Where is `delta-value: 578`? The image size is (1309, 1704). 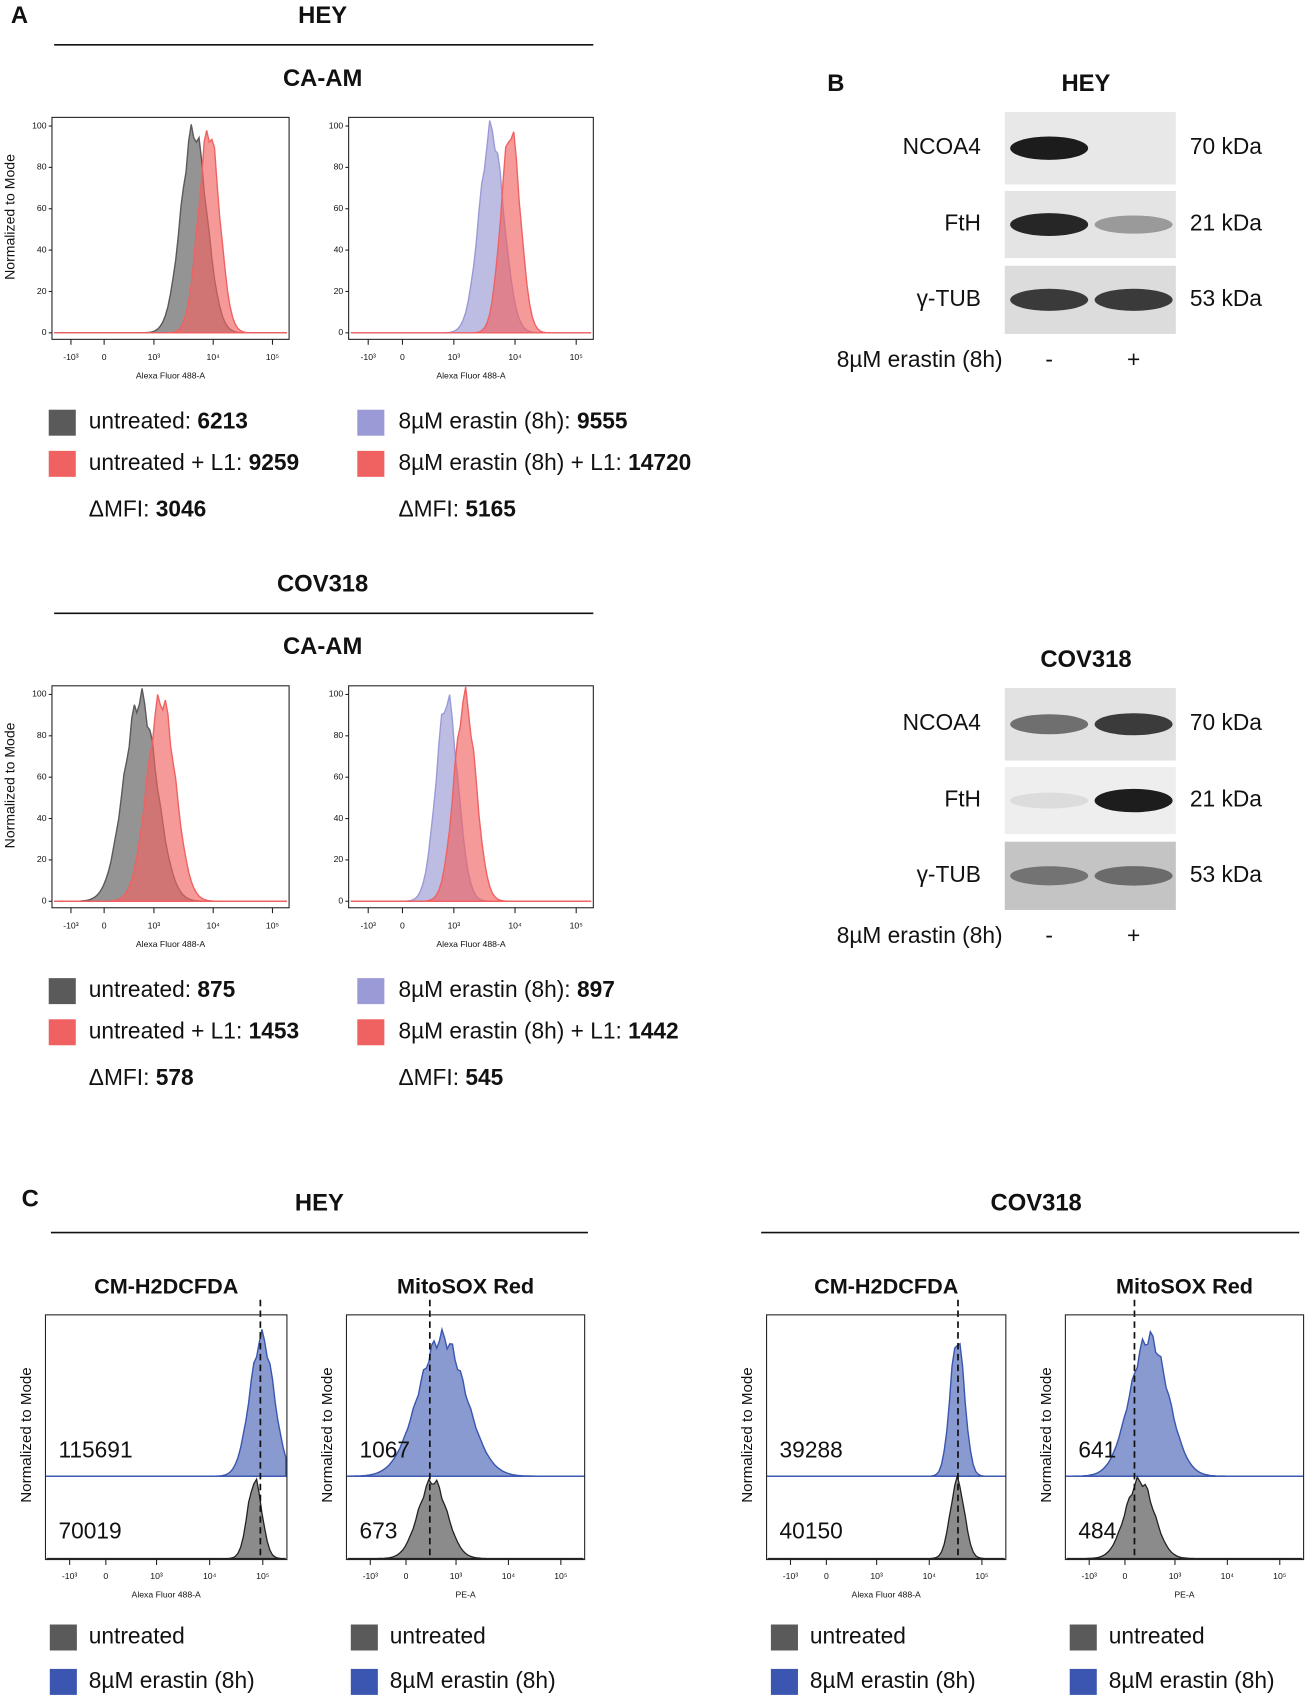 delta-value: 578 is located at coordinates (175, 1077).